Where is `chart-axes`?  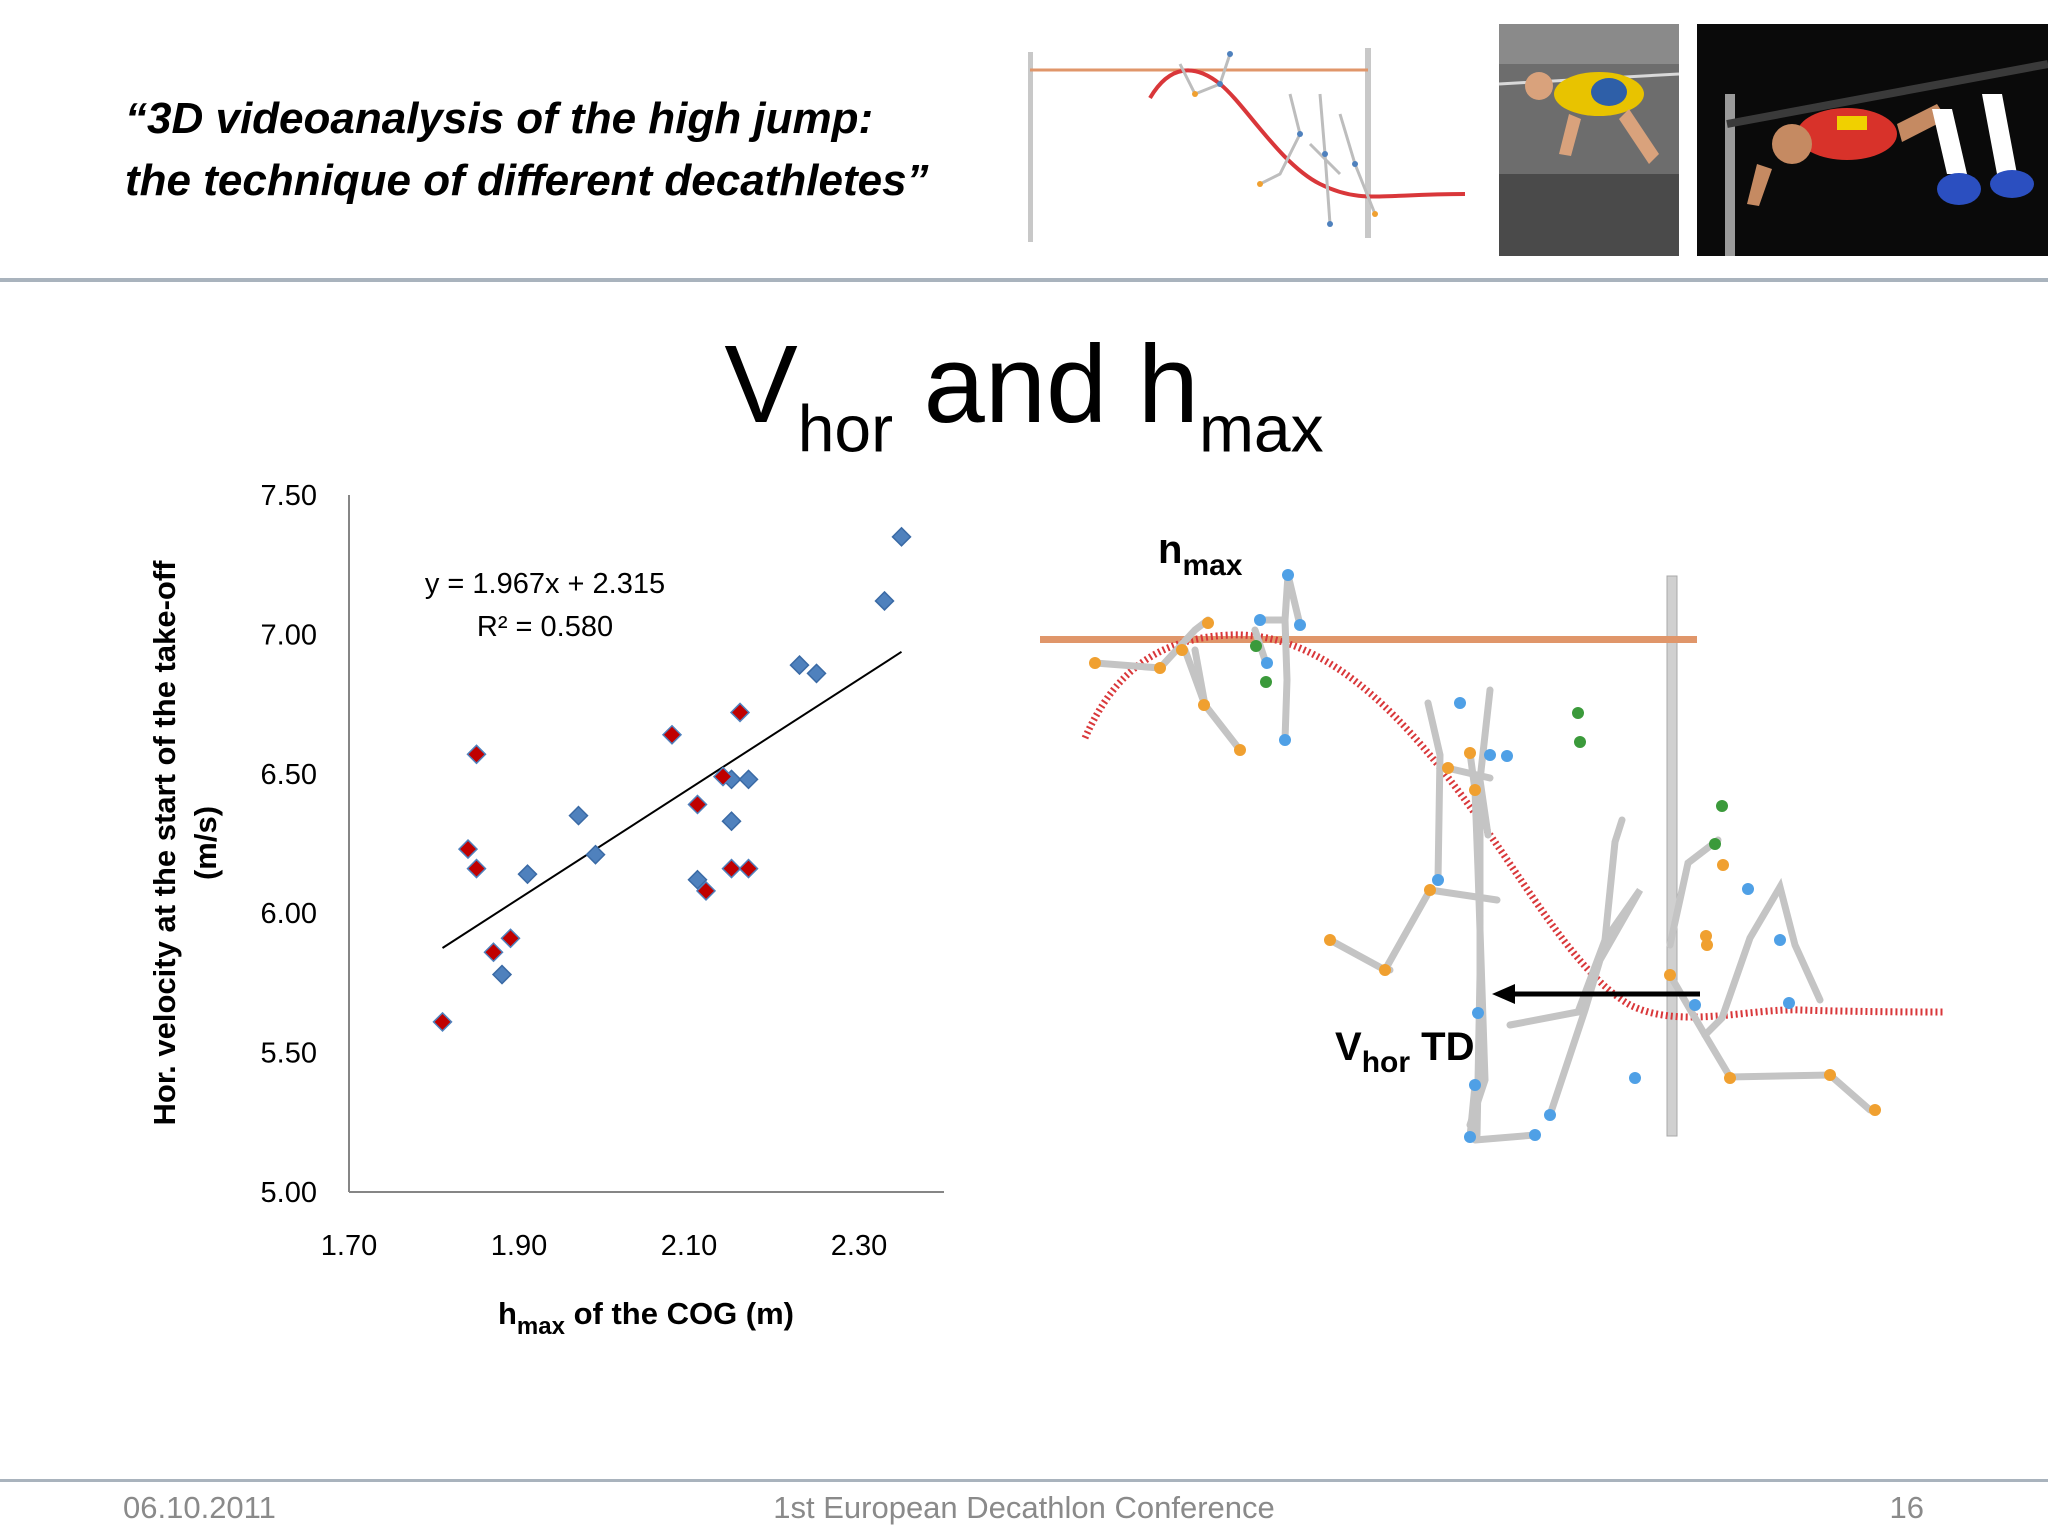 chart-axes is located at coordinates (646, 844).